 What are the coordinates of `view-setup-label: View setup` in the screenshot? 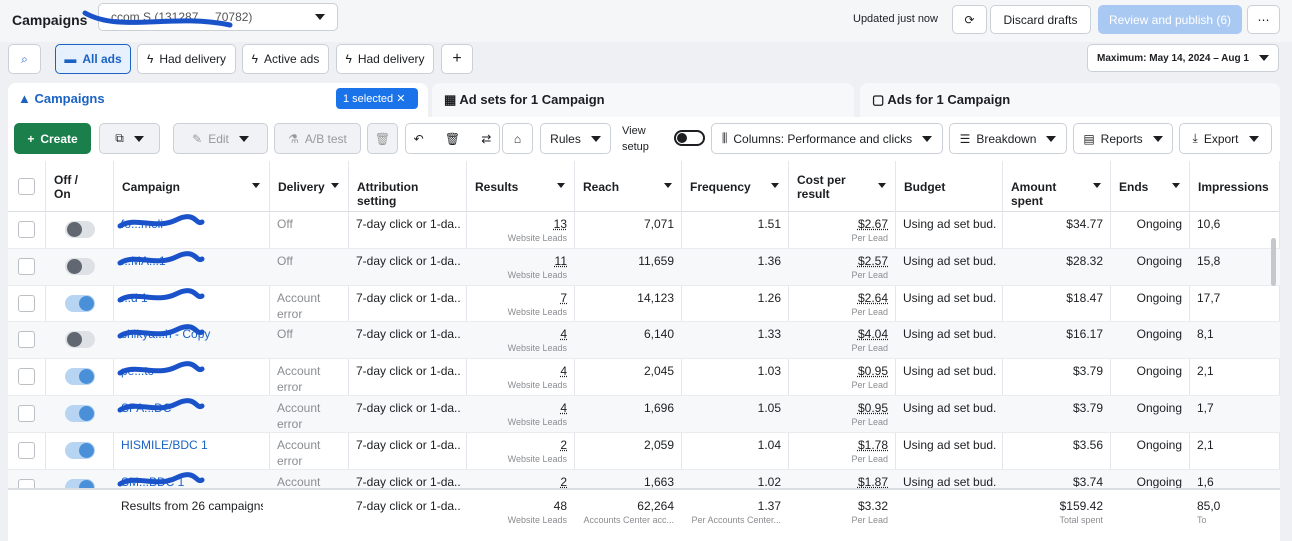 It's located at (635, 139).